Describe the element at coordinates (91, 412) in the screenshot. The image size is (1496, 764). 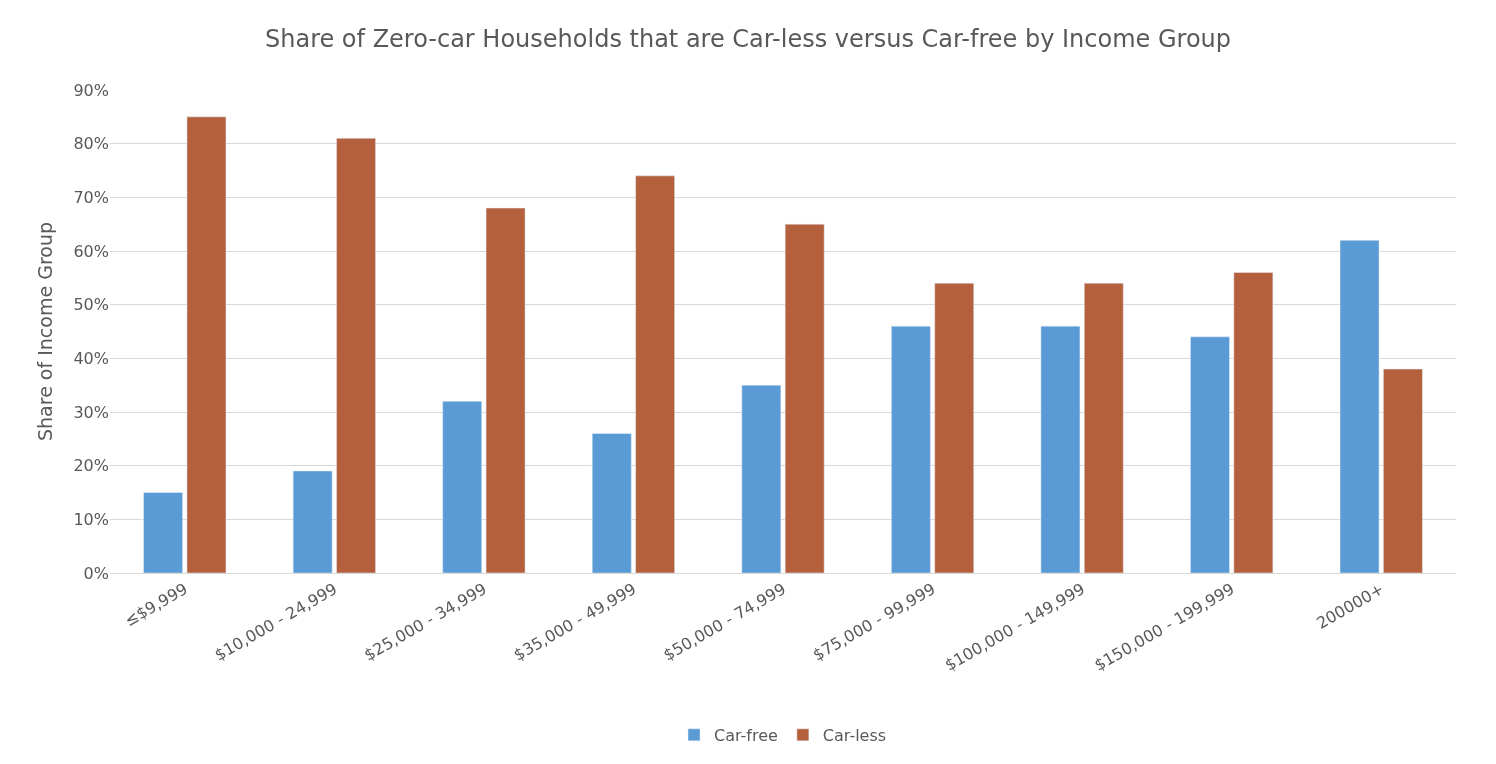
I see `y-tick-label: 30%` at that location.